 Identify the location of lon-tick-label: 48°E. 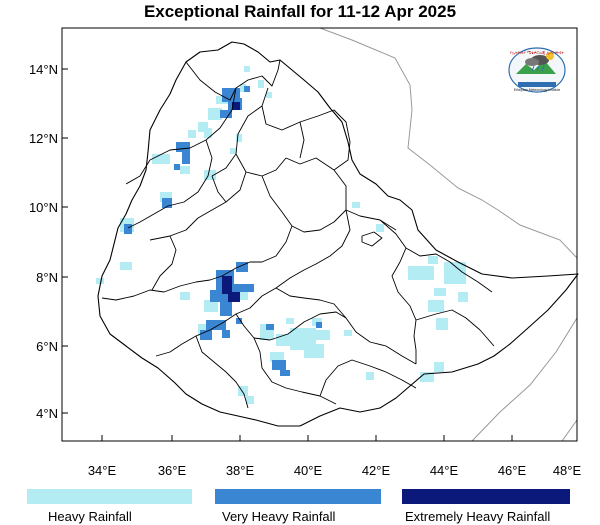
(567, 470).